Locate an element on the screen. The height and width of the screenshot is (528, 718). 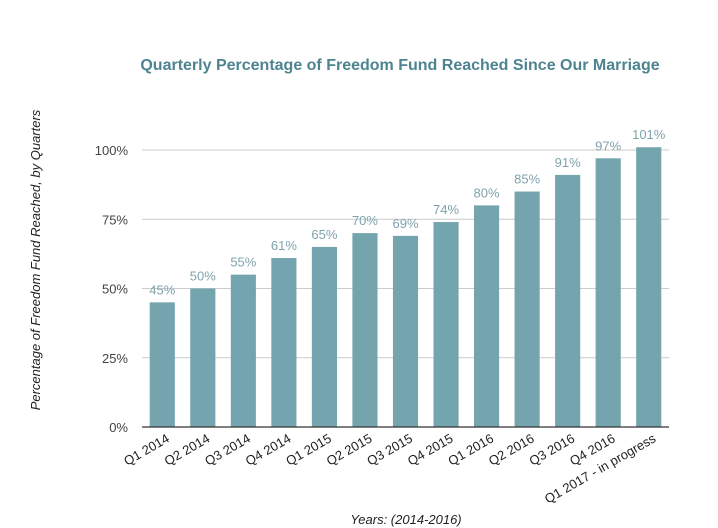
data-label: 97% is located at coordinates (608, 145).